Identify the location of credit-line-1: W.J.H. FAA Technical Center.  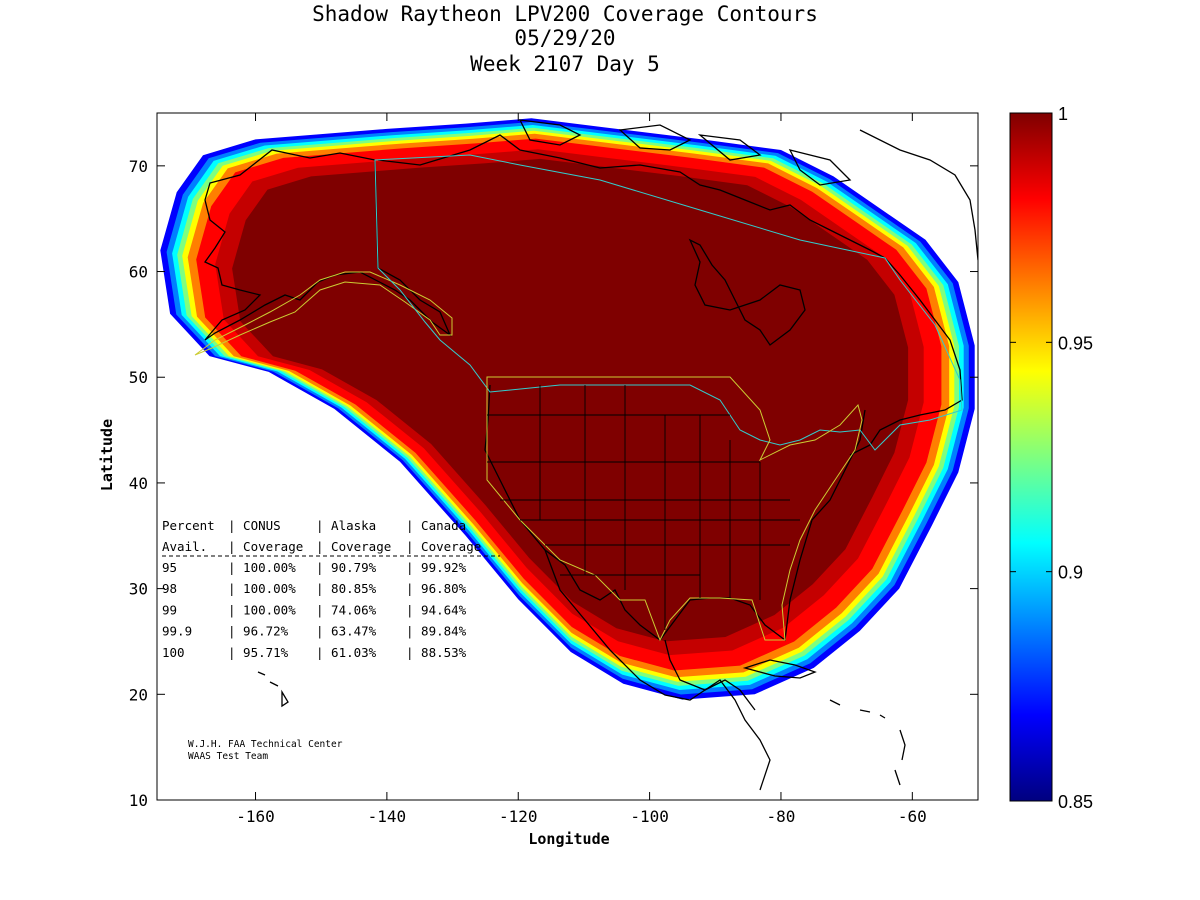
(265, 744).